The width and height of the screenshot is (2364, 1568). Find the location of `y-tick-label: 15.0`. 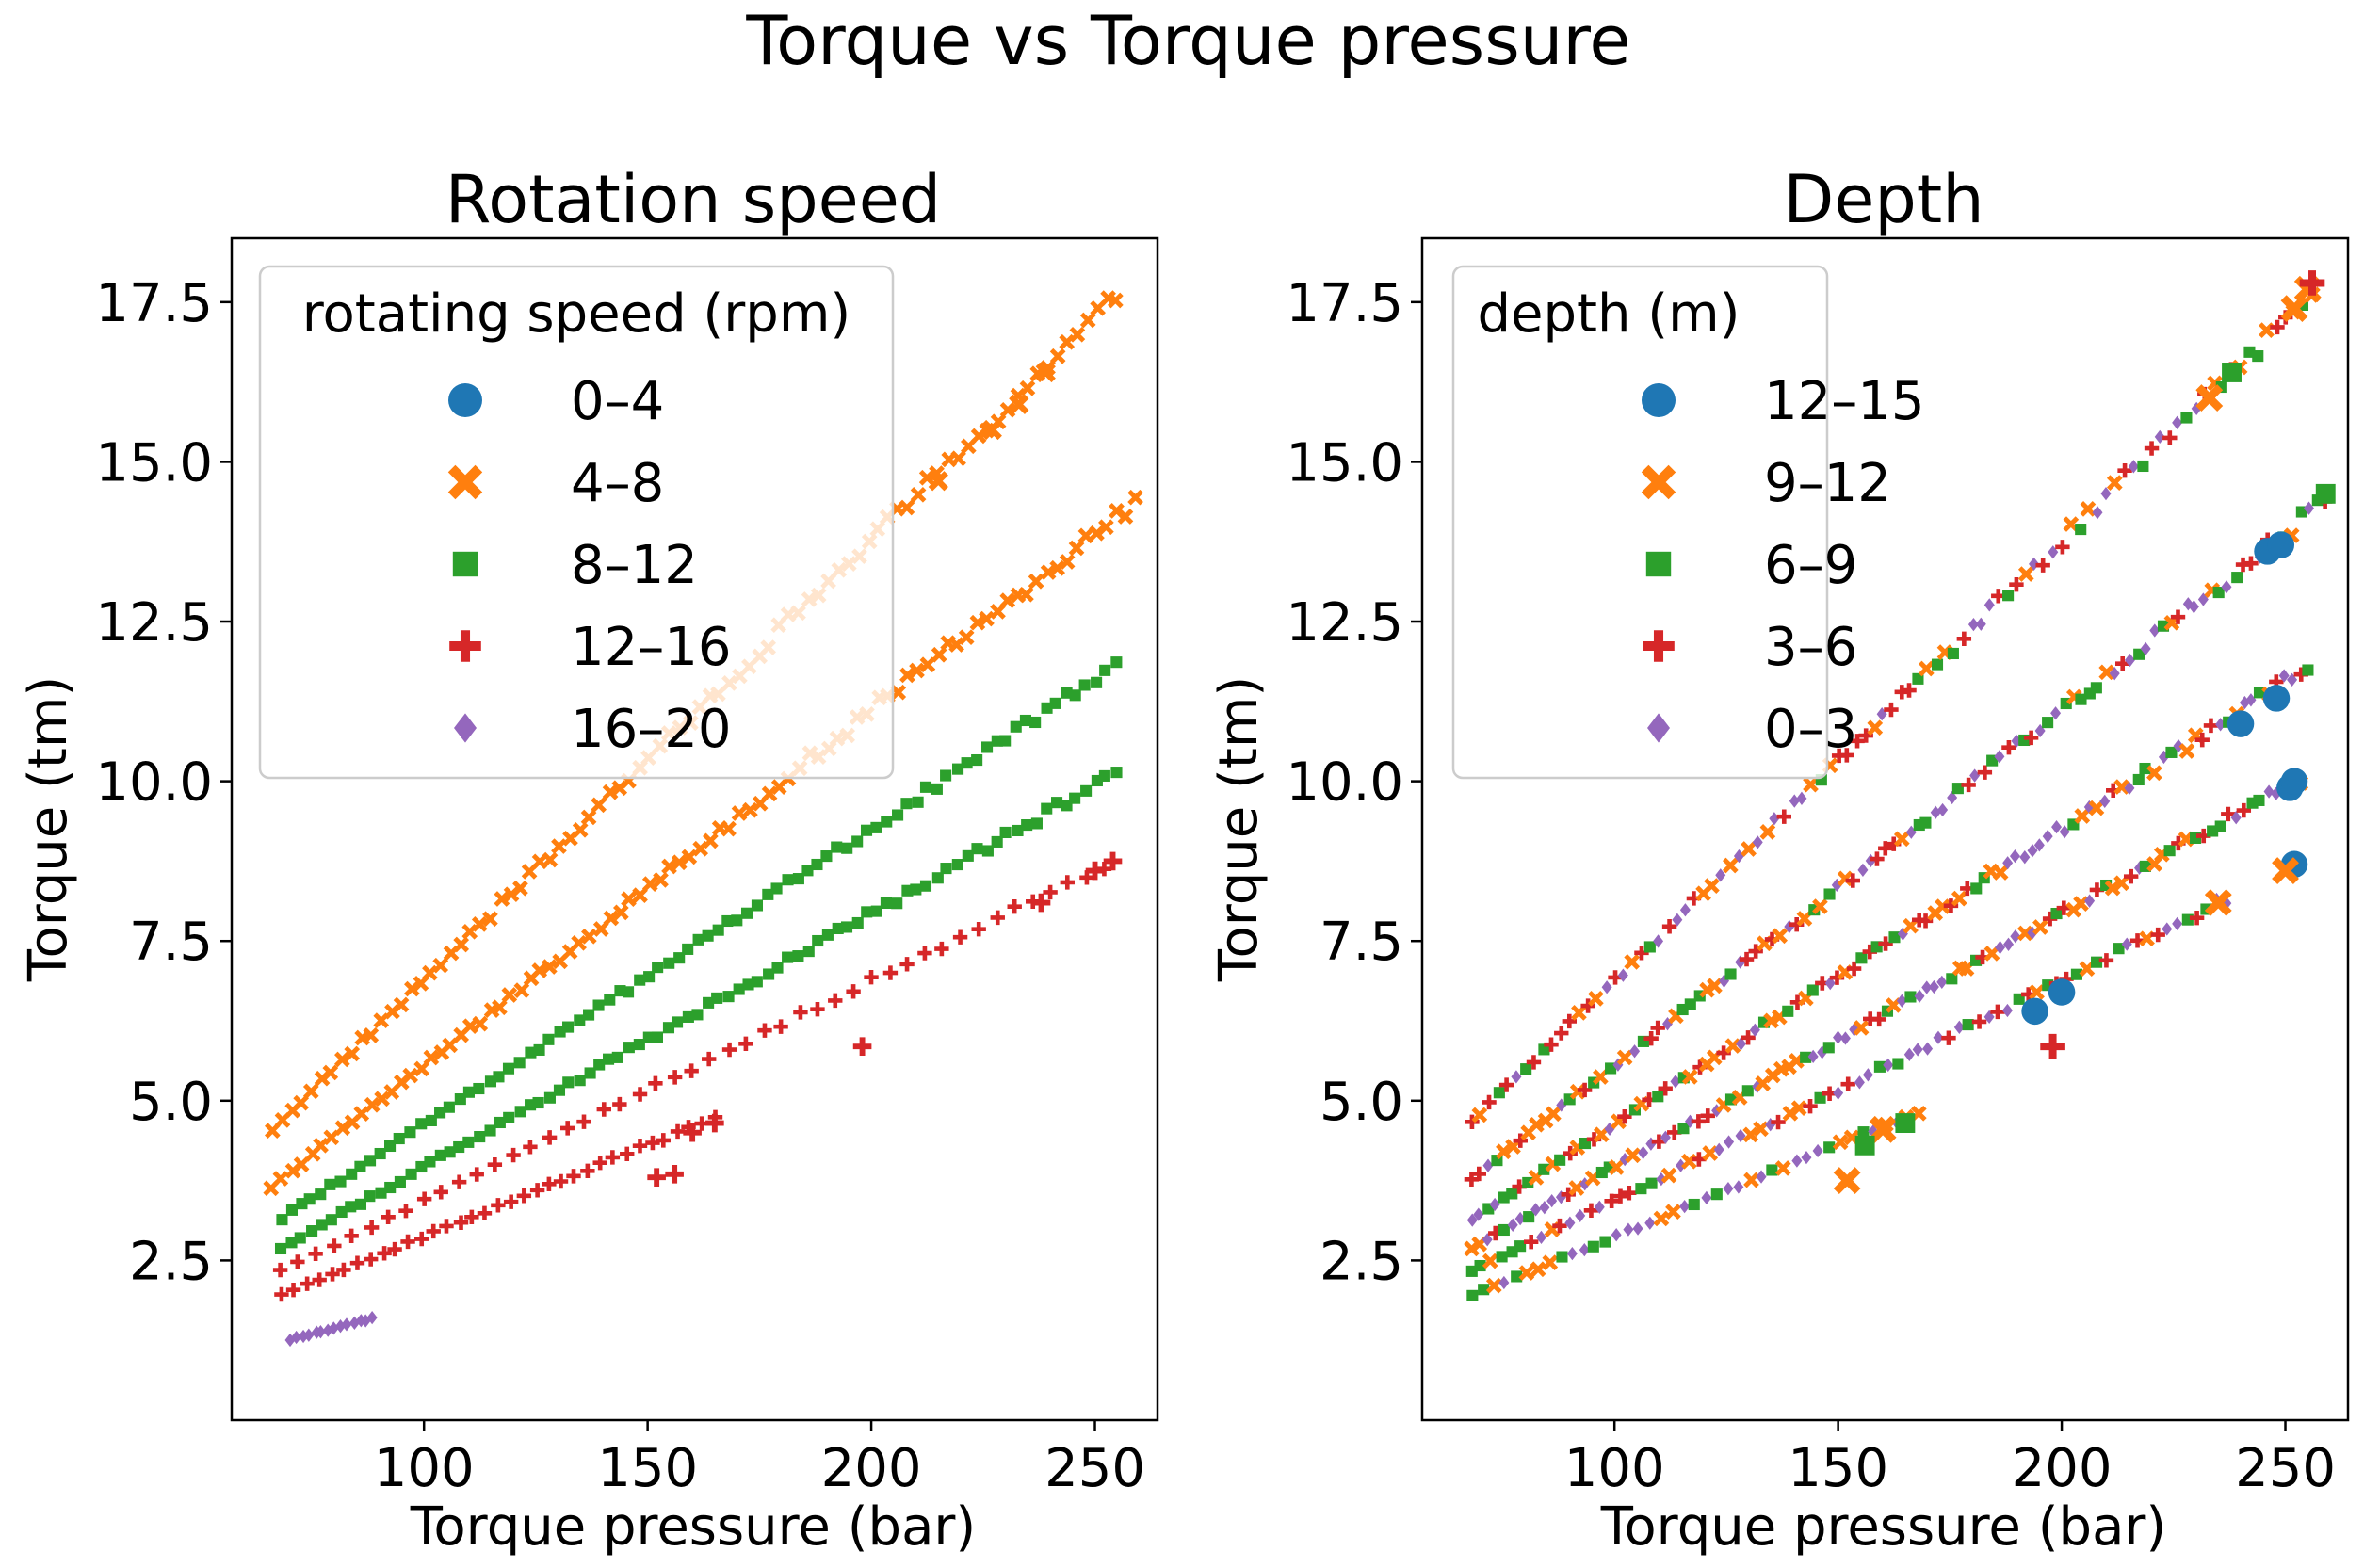

y-tick-label: 15.0 is located at coordinates (154, 462).